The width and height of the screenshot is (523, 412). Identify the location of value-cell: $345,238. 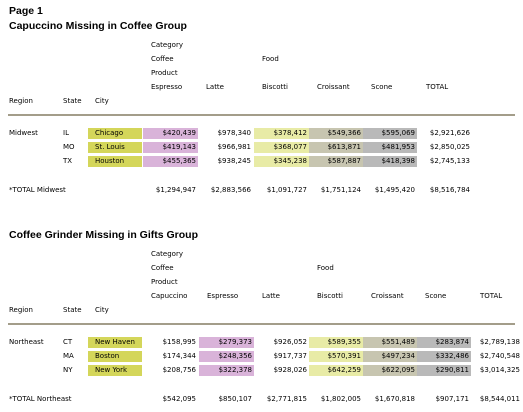
(281, 161).